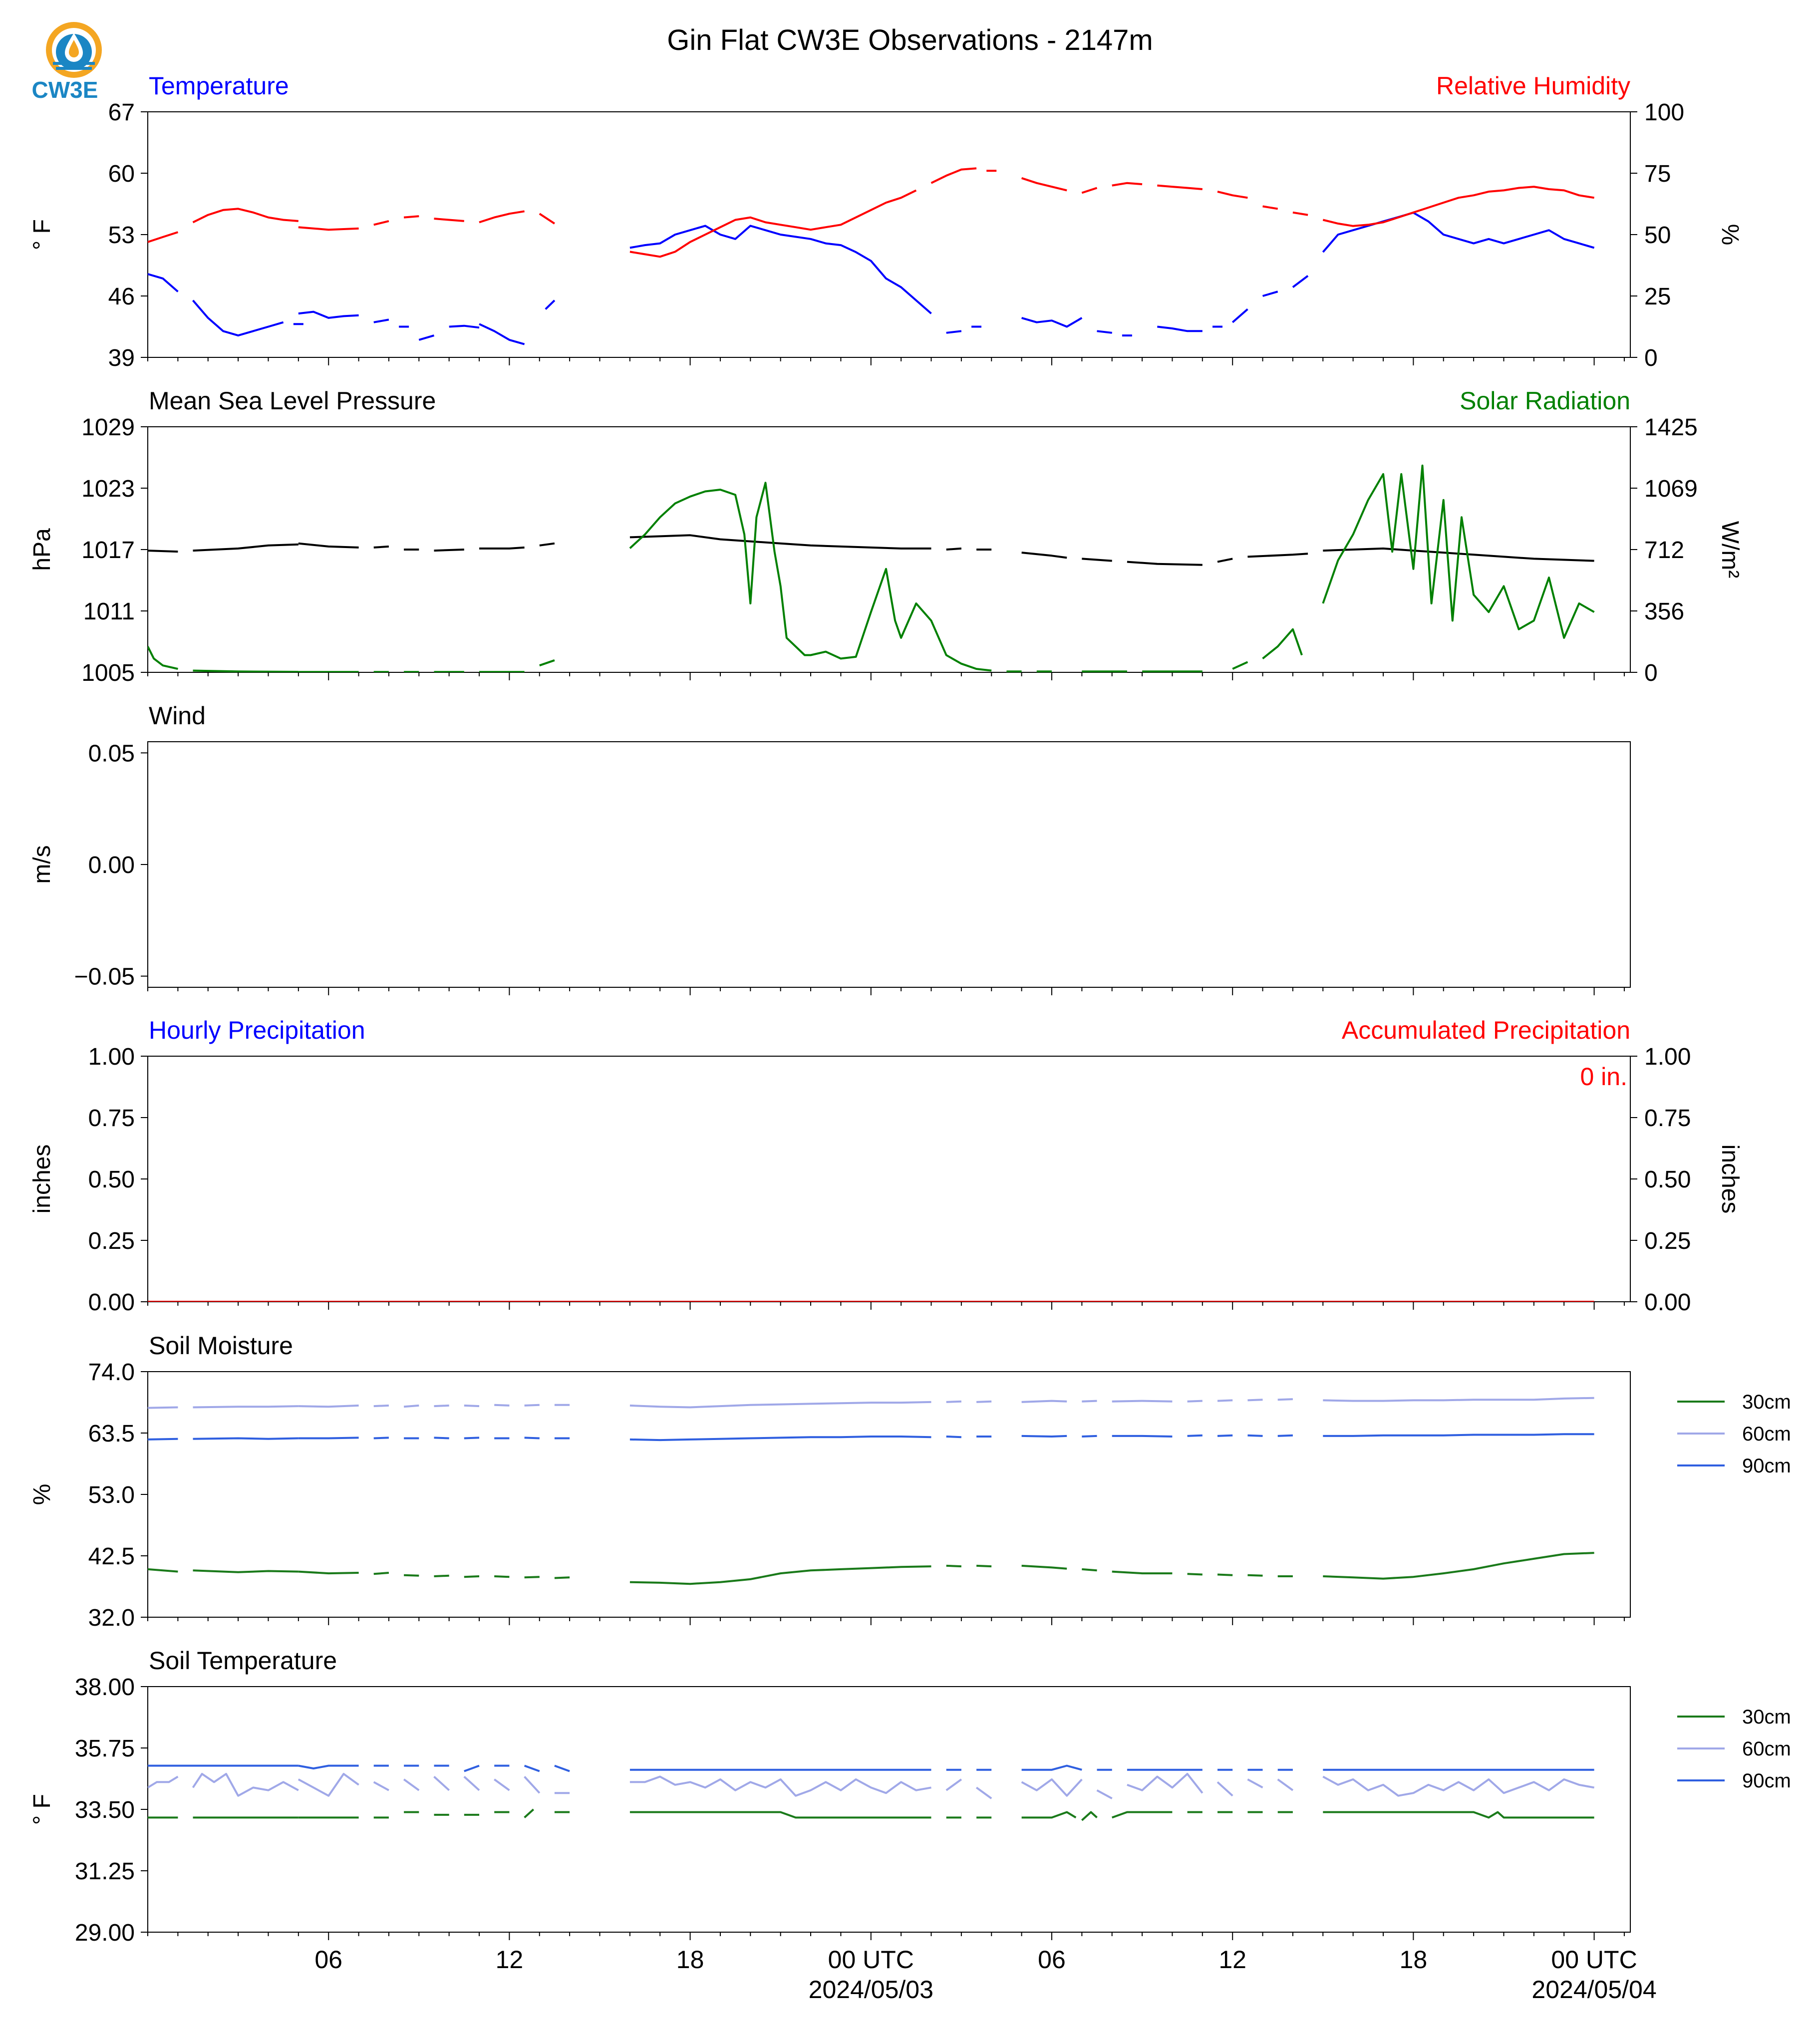 The image size is (1820, 2028). What do you see at coordinates (108, 489) in the screenshot?
I see `y-tick-label-left: 1023` at bounding box center [108, 489].